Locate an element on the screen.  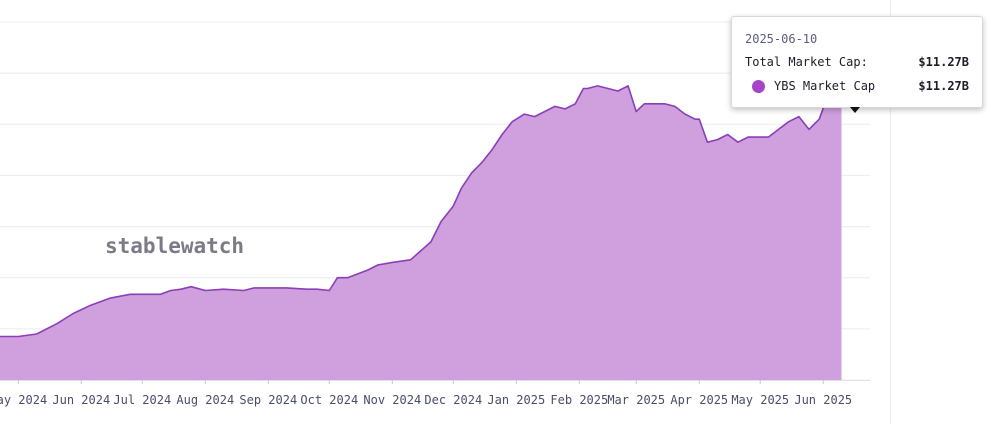
tooltip-date: 2025-06-10 is located at coordinates (781, 39).